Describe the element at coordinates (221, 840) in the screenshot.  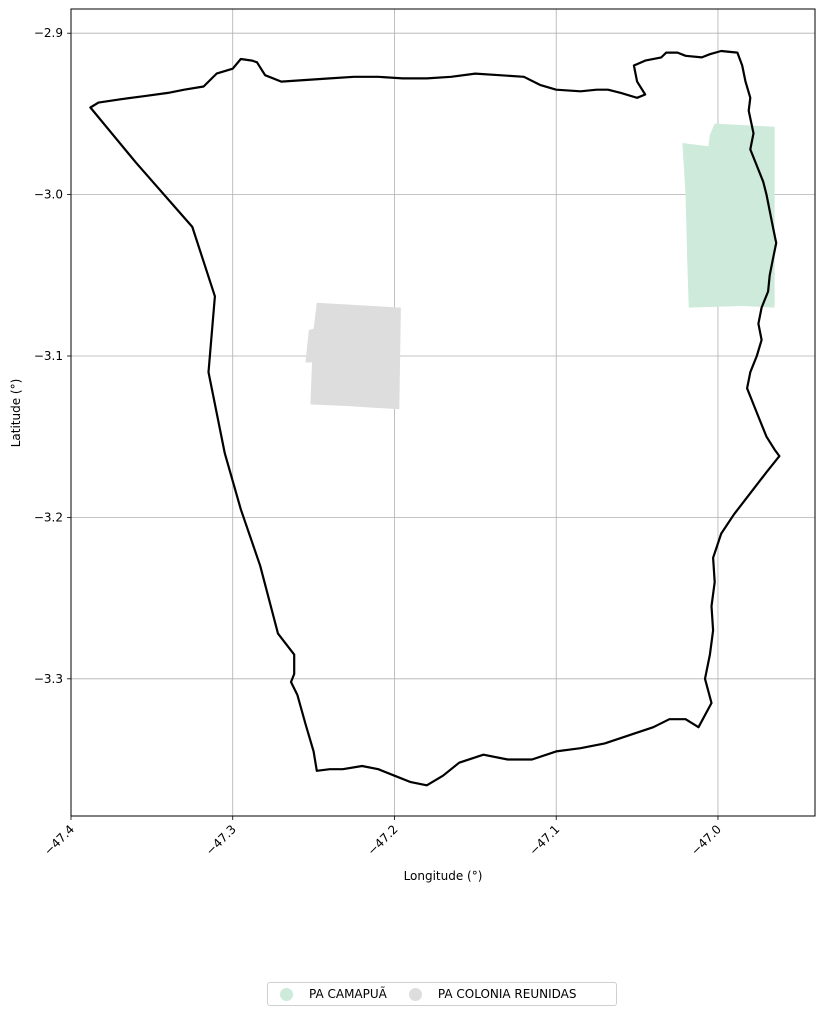
I see `x-tick-label: −47.3` at that location.